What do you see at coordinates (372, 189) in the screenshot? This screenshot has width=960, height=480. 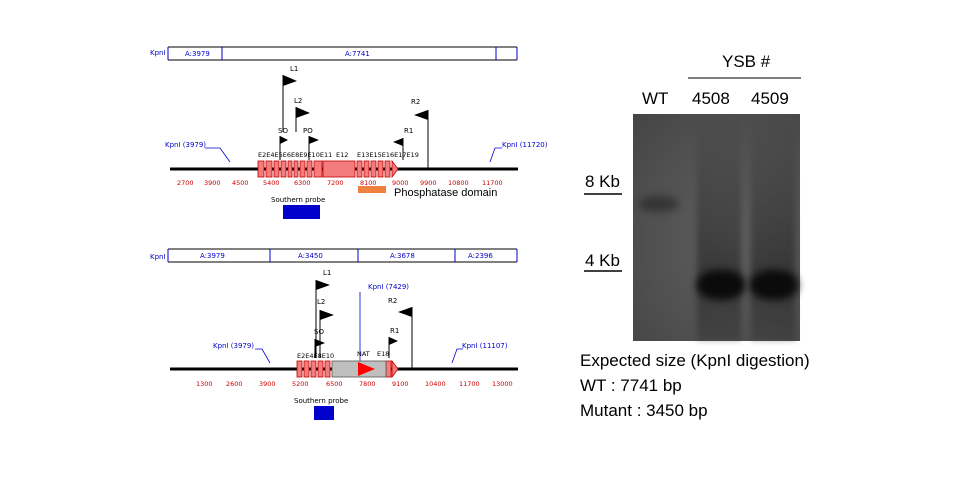 I see `top-phosphatase-domain` at bounding box center [372, 189].